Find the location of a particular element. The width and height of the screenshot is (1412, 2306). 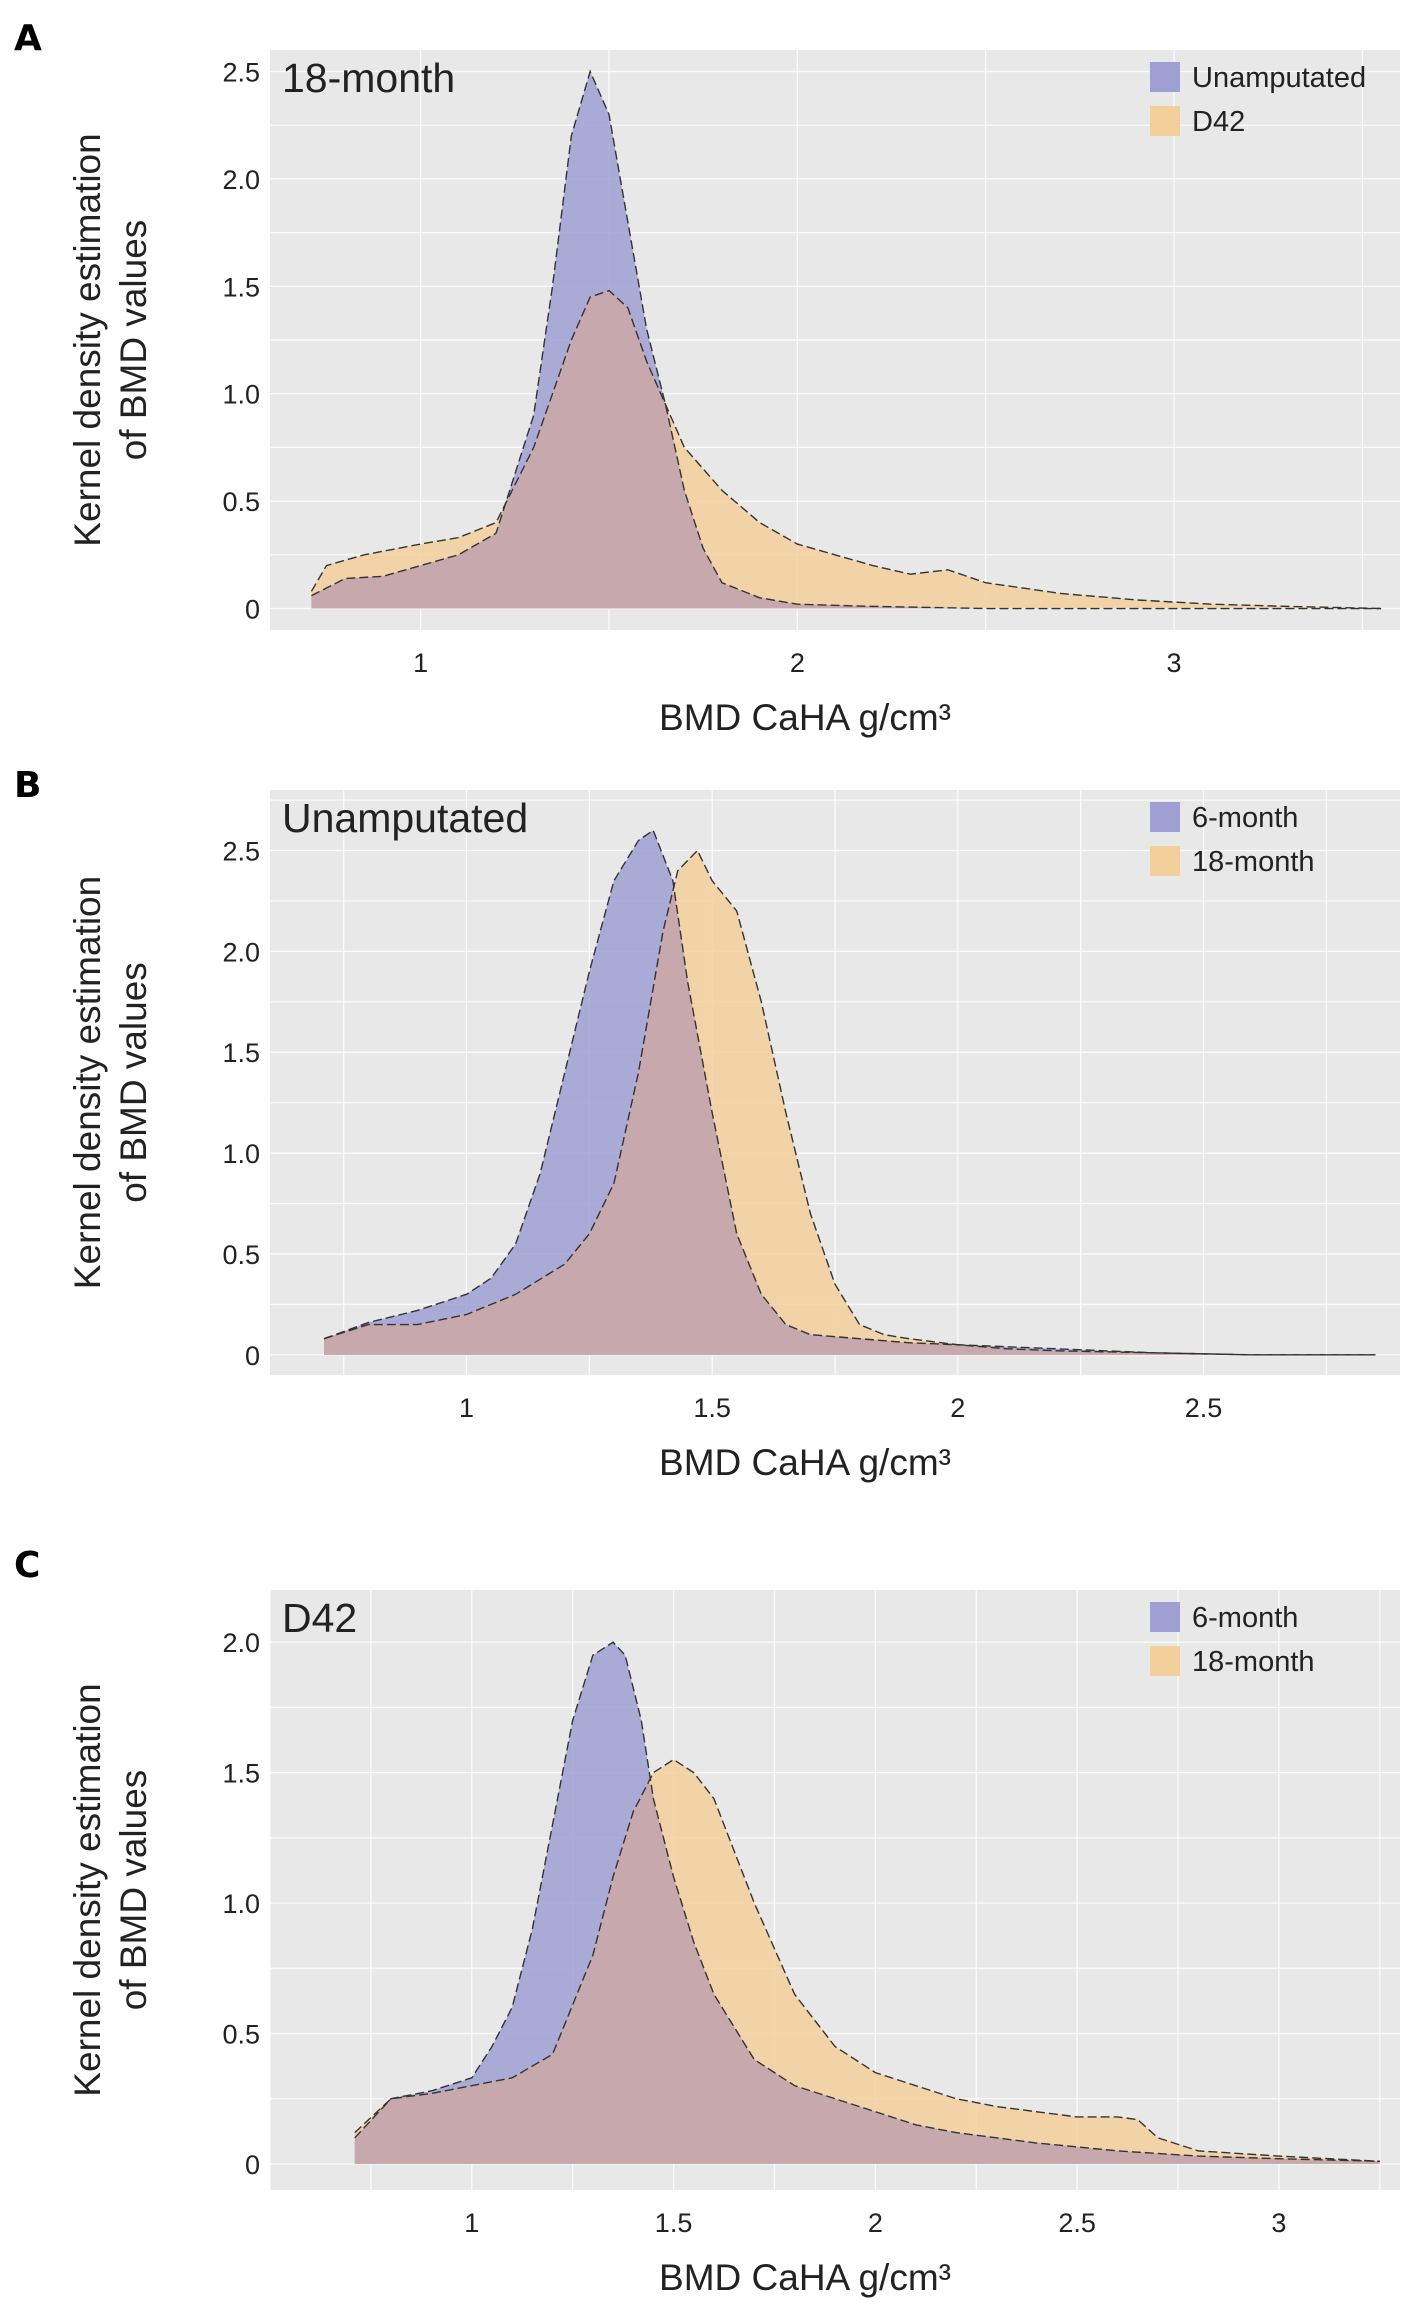

panel-title: D42 is located at coordinates (319, 1618).